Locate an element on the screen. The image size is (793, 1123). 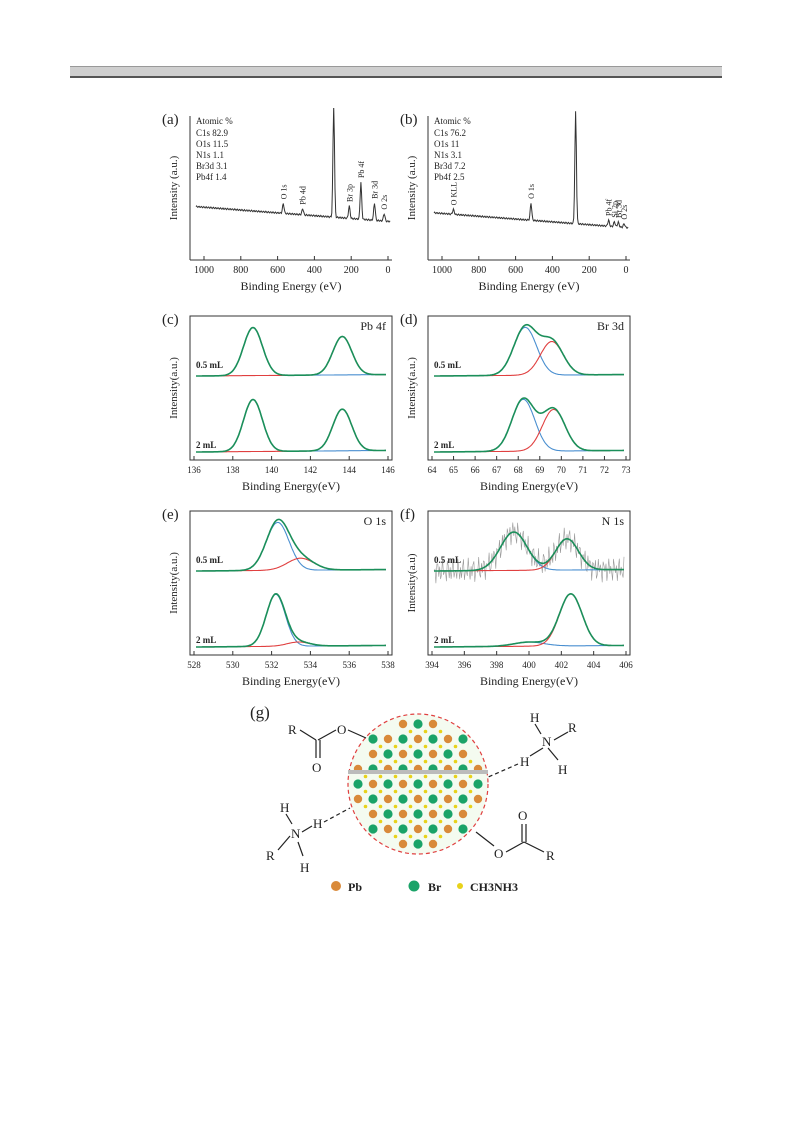
panel-label: (a) is located at coordinates (170, 120).